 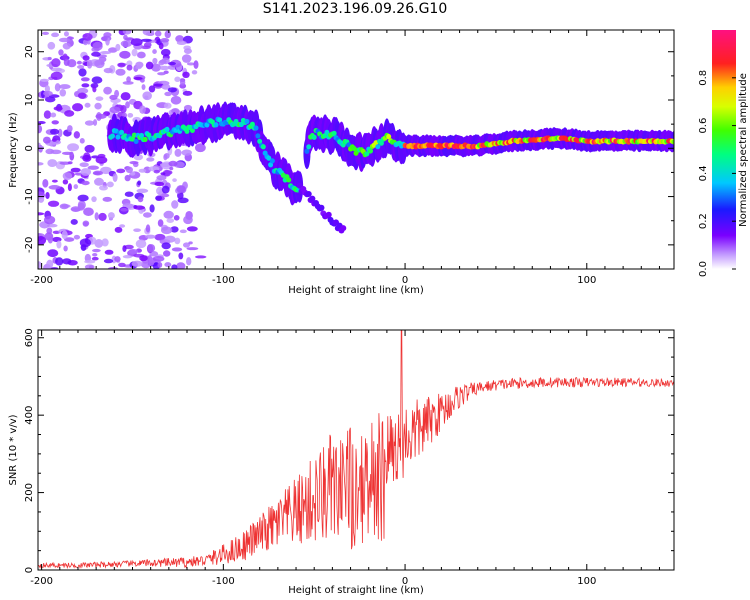 What do you see at coordinates (703, 78) in the screenshot?
I see `colorbar-tick-label: 0.8` at bounding box center [703, 78].